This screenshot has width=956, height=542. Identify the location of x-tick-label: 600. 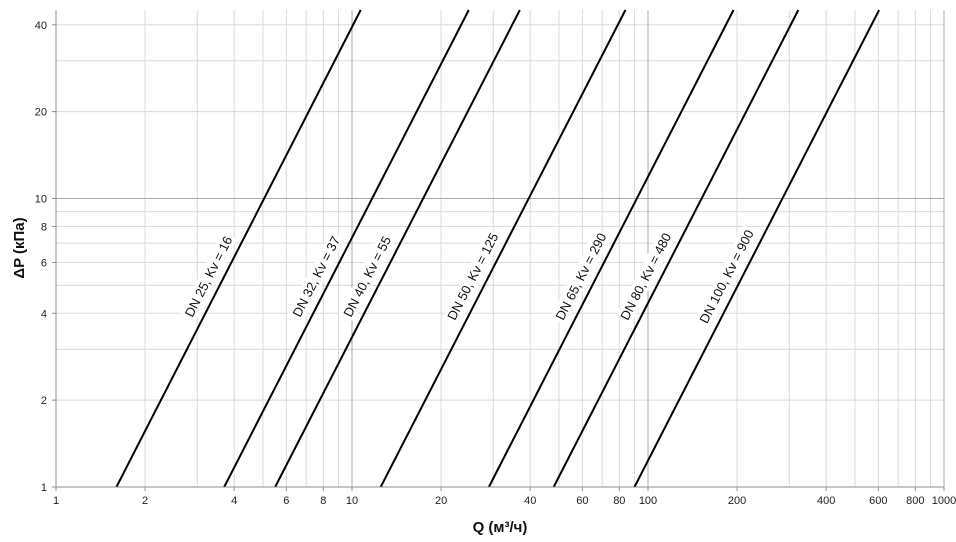
(878, 501).